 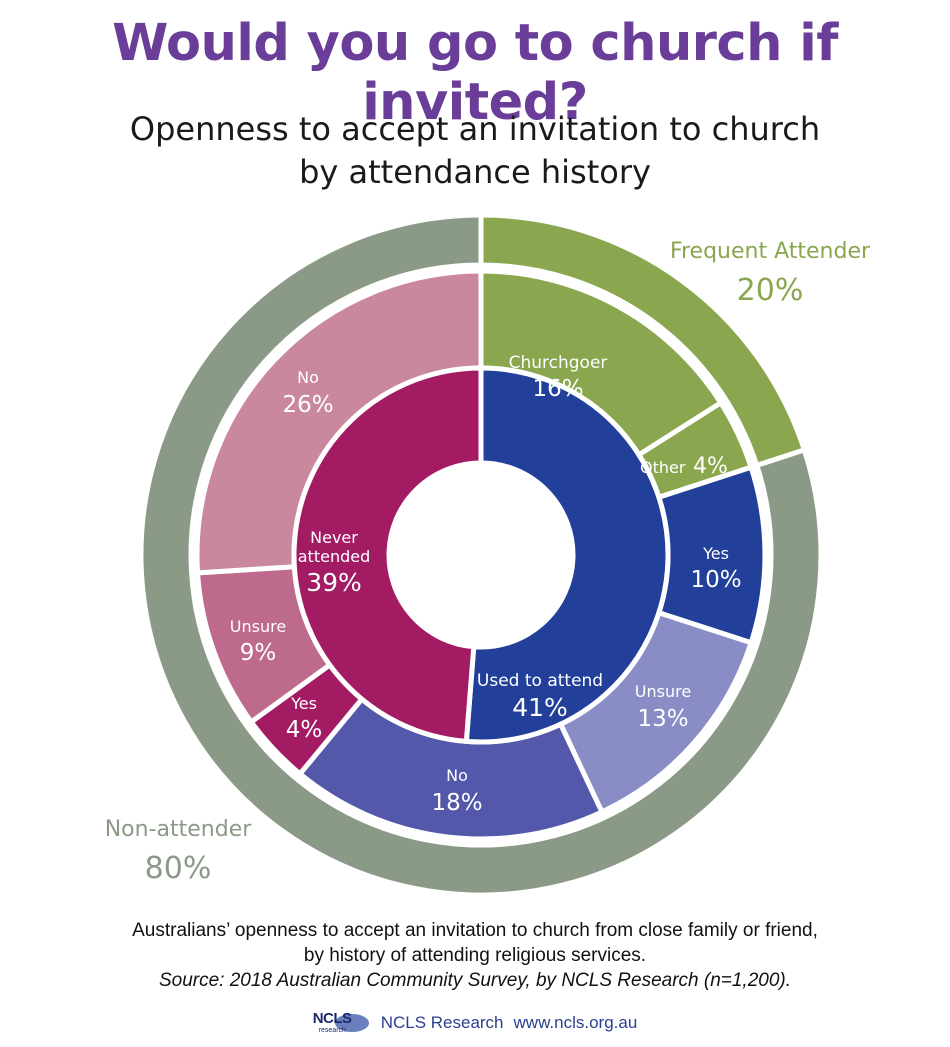 I want to click on middle-label-used-no-value: 18%, so click(x=456, y=803).